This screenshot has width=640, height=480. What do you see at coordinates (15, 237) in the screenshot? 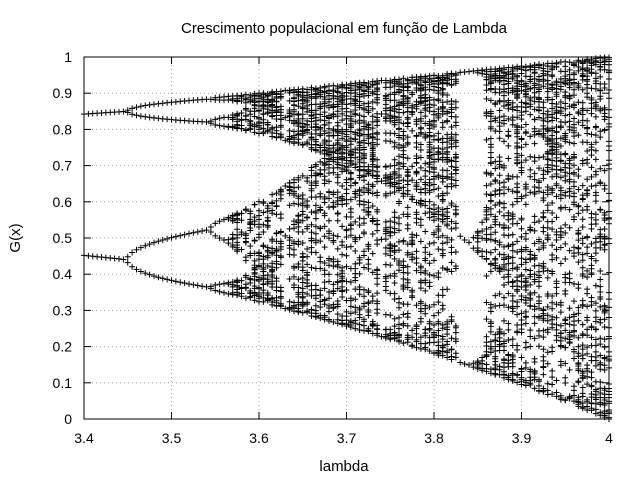
I see `y-axis-label: G(x)` at bounding box center [15, 237].